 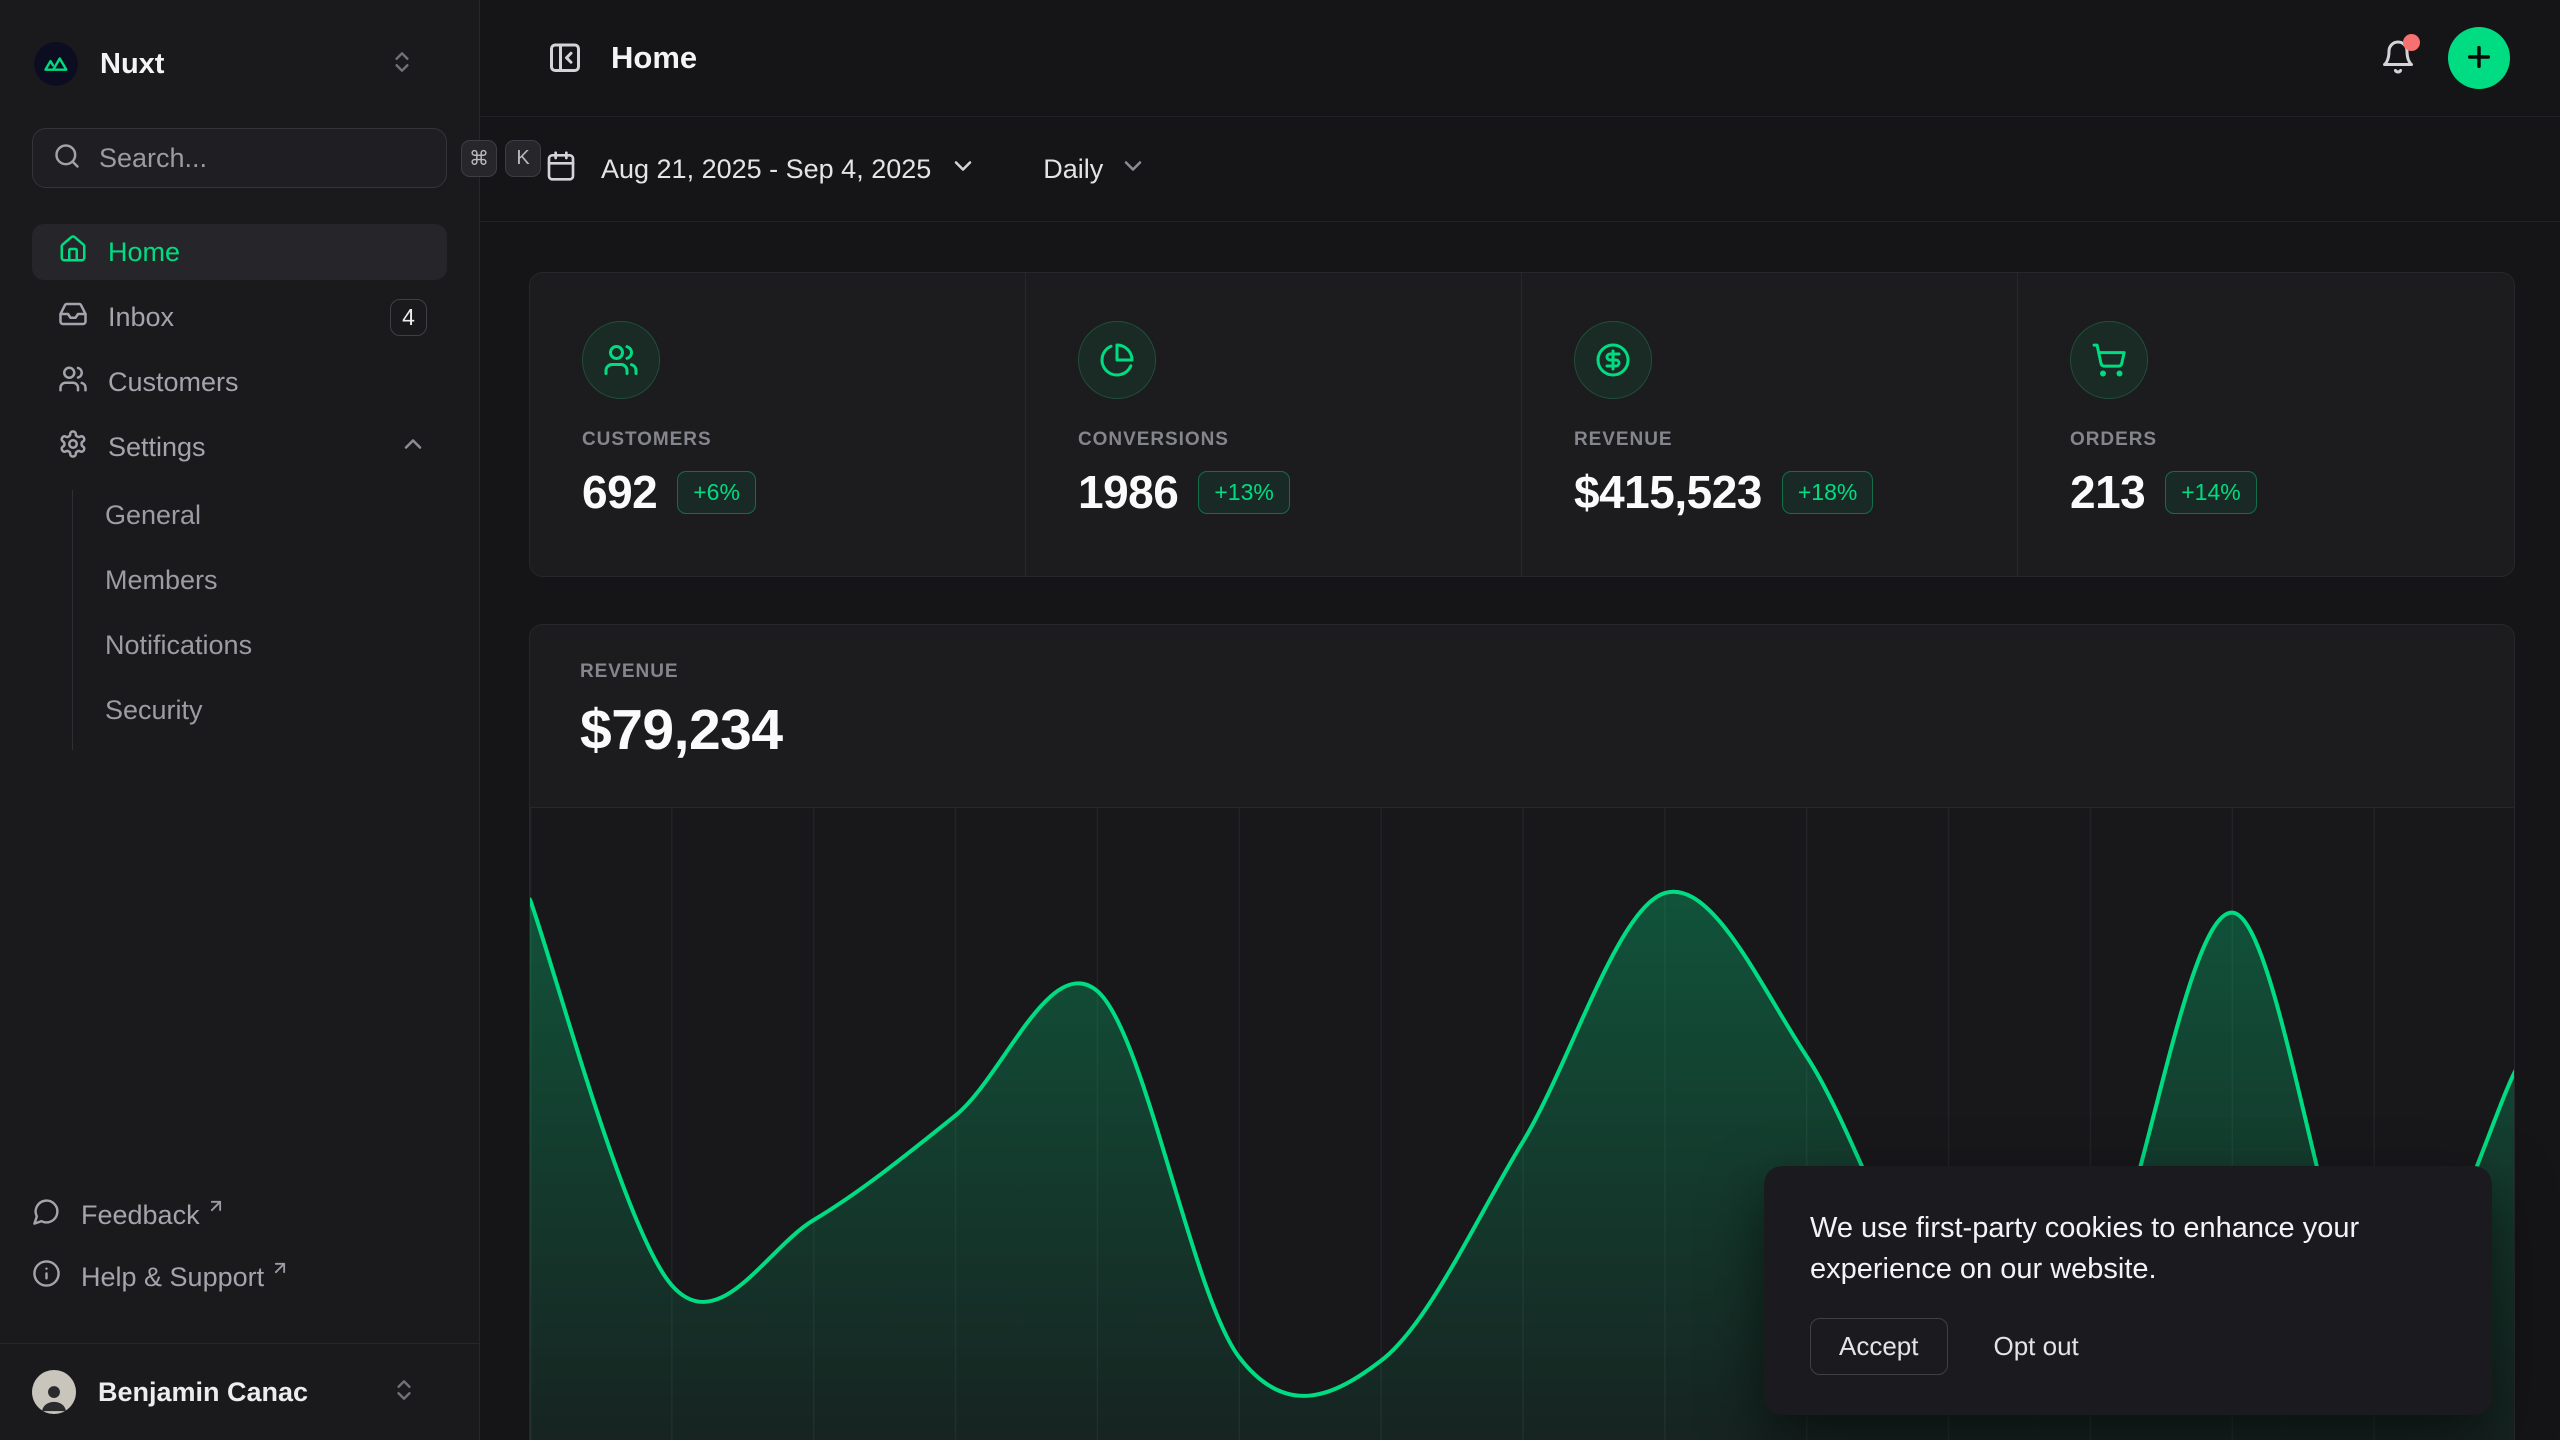 I want to click on sidebar-divider, so click(x=239, y=1343).